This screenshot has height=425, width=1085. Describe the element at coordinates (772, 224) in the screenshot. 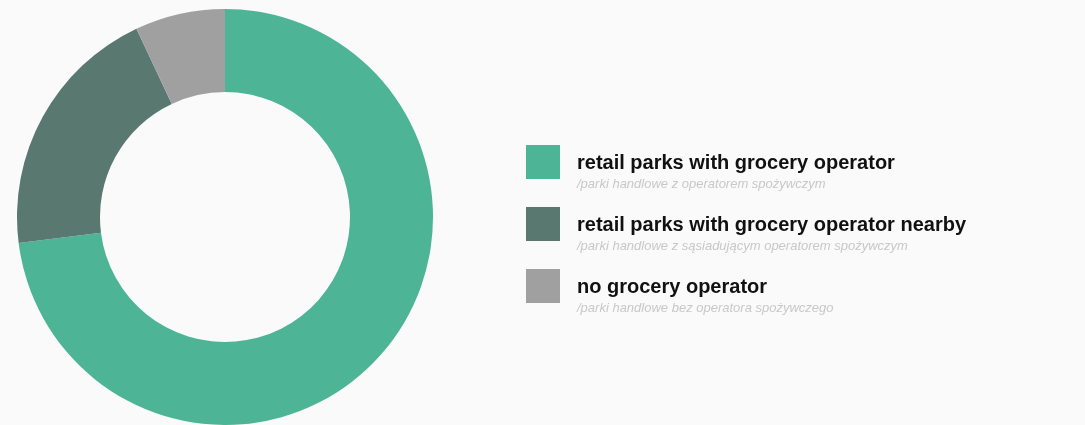

I see `legend-label: retail parks with grocery operator nearby` at that location.